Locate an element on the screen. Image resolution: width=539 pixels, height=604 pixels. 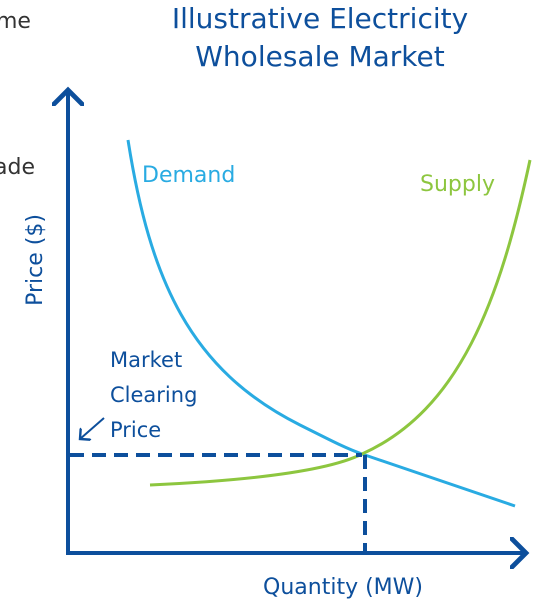
cropped-text: me is located at coordinates (15, 21).